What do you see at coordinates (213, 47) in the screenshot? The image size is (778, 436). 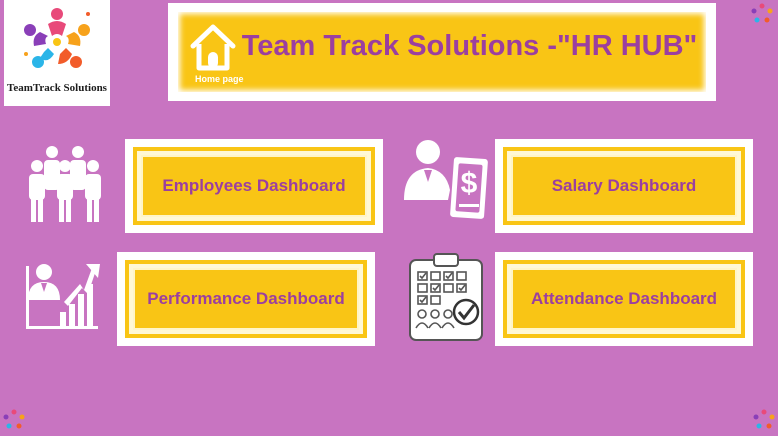 I see `home-icon` at bounding box center [213, 47].